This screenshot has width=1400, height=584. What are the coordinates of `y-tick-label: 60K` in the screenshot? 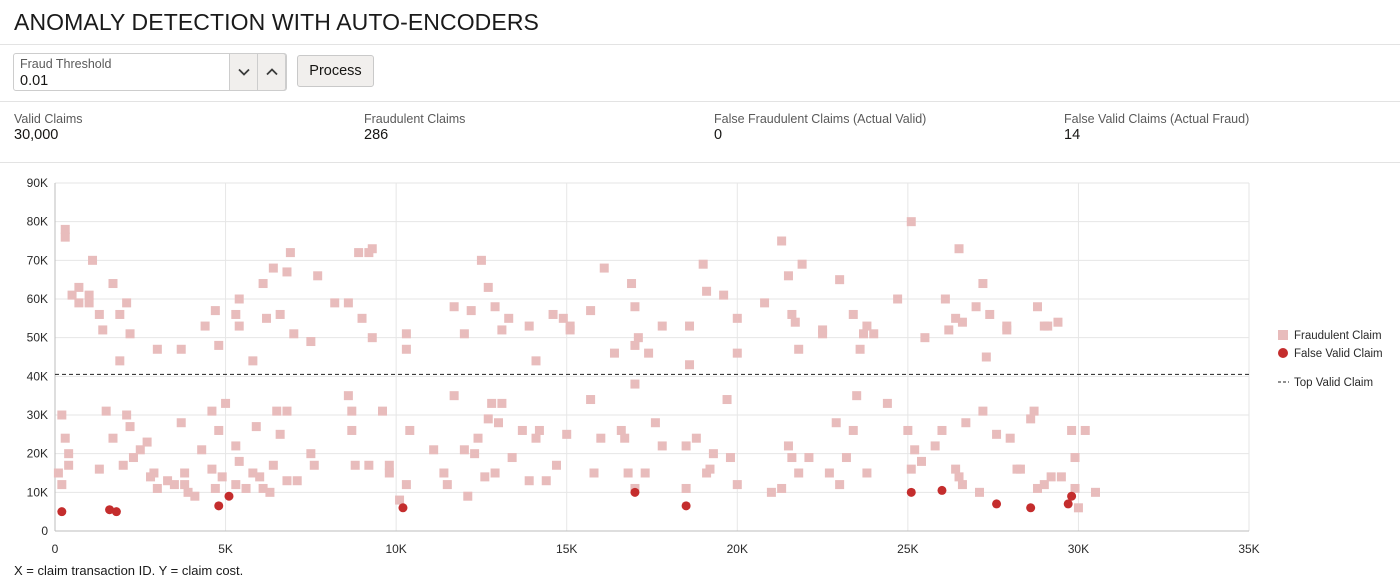 It's located at (37, 299).